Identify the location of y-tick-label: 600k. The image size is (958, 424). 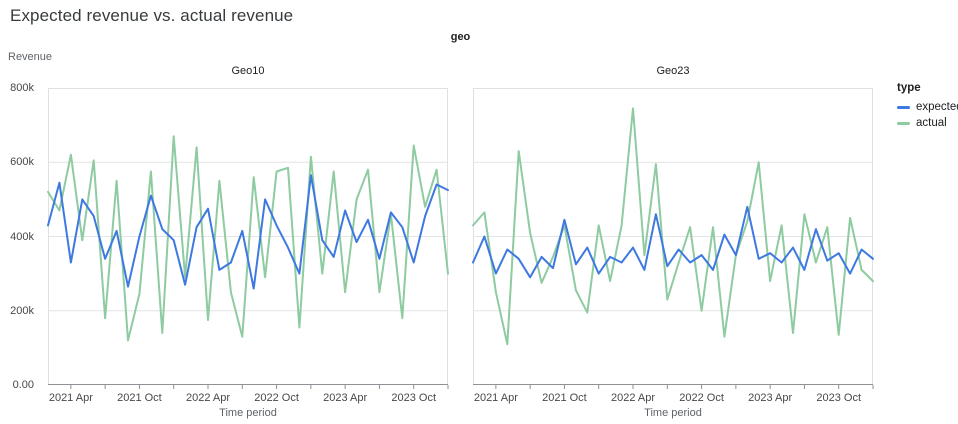
(22, 162).